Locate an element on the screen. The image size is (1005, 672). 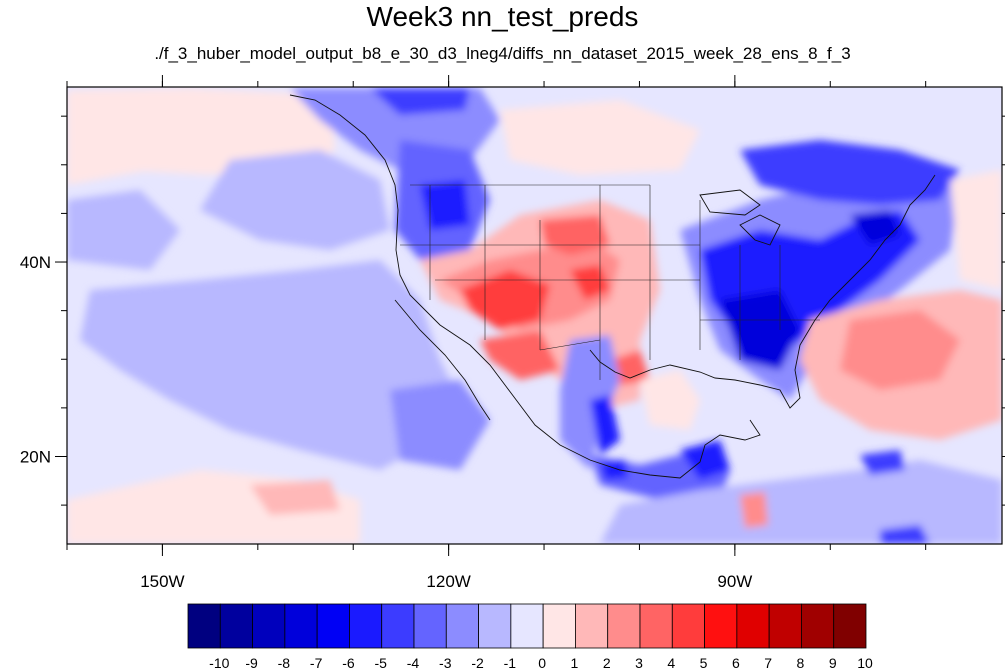
colorbar-label: 6 is located at coordinates (736, 663).